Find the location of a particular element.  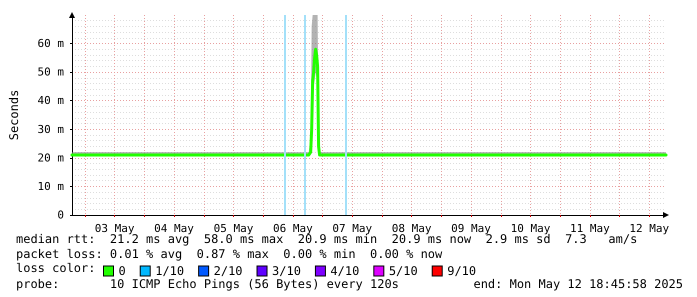

y-tick-label: 30 m is located at coordinates (51, 129).